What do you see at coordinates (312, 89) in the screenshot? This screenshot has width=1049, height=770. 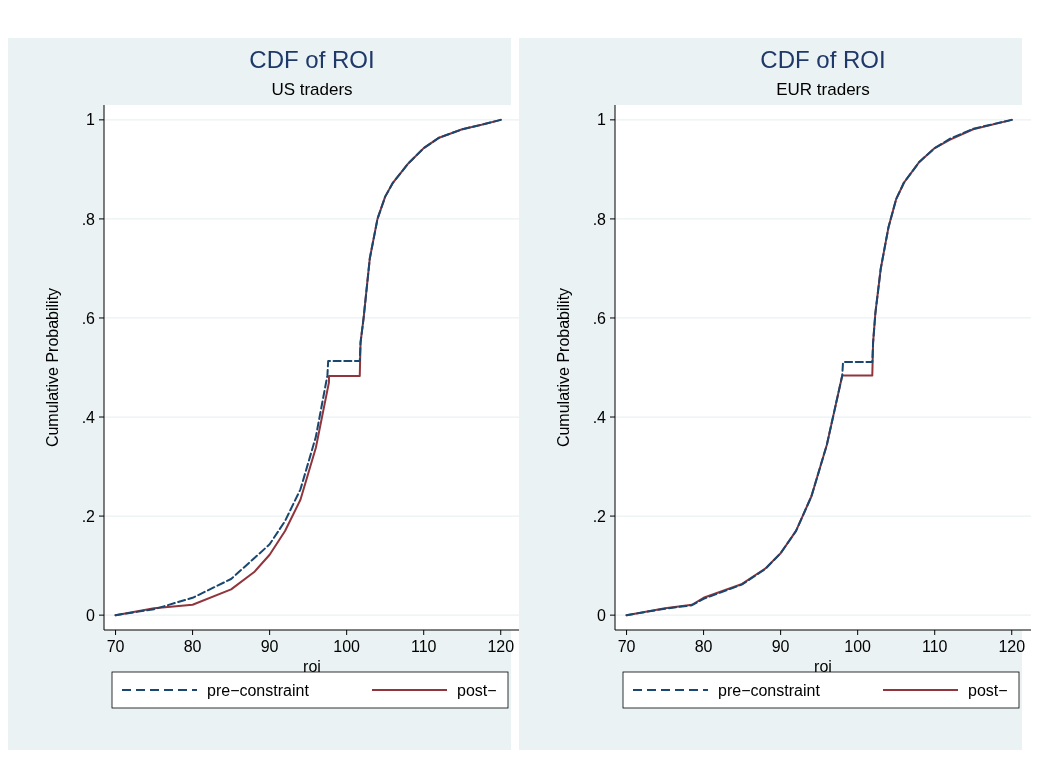 I see `chart-subtitle: US traders` at bounding box center [312, 89].